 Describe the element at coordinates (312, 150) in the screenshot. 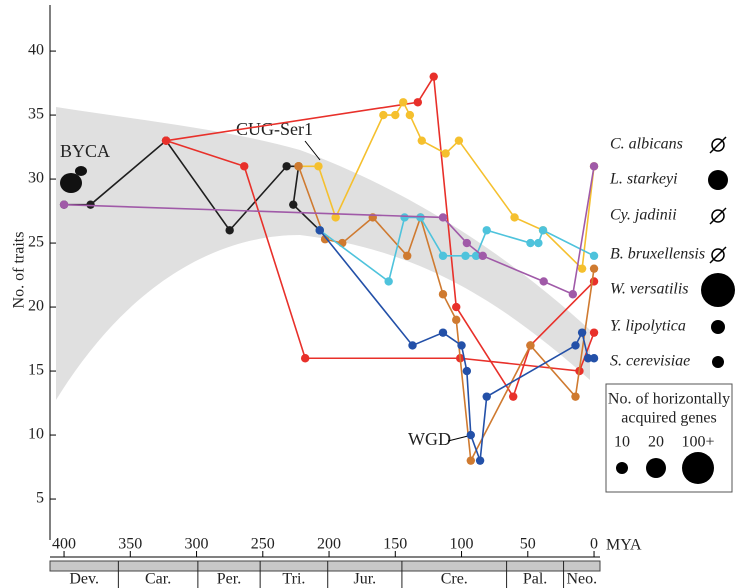

I see `annotation-pointer` at that location.